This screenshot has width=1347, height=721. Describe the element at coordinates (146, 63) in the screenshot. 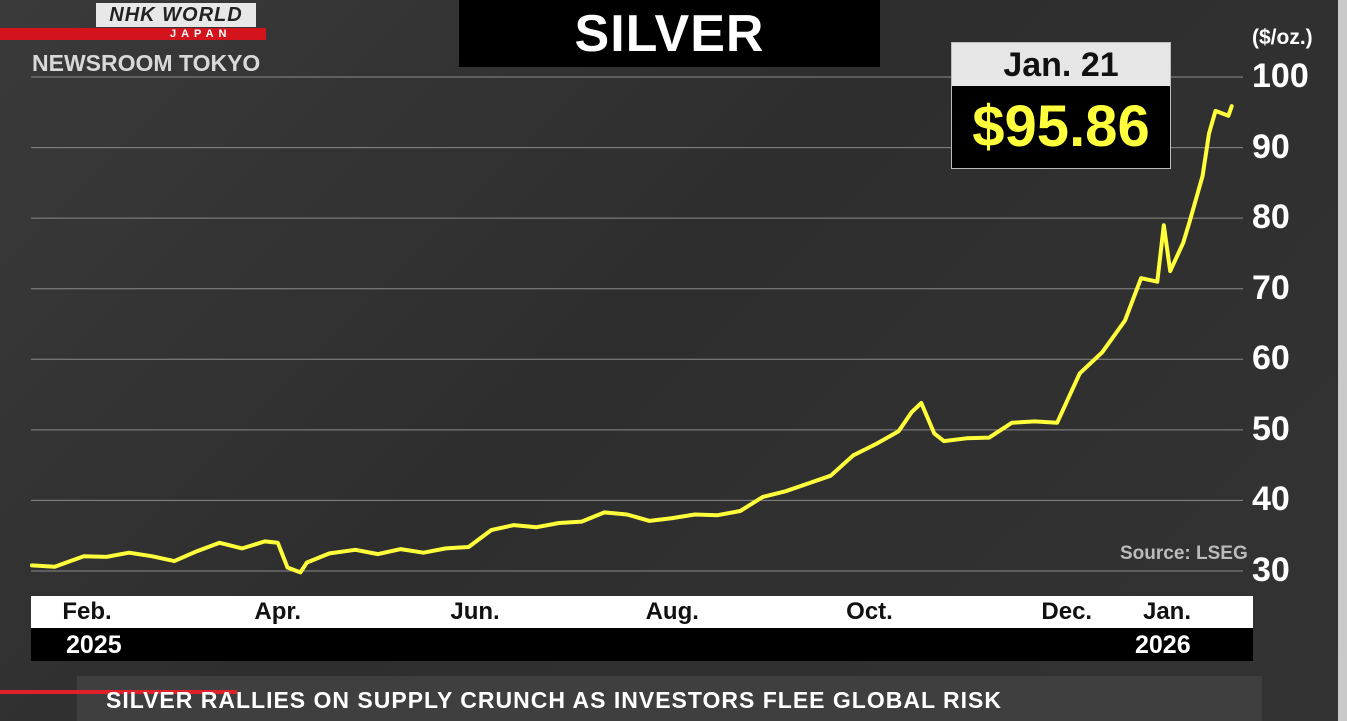

I see `program-name: NEWSROOM TOKYO` at that location.